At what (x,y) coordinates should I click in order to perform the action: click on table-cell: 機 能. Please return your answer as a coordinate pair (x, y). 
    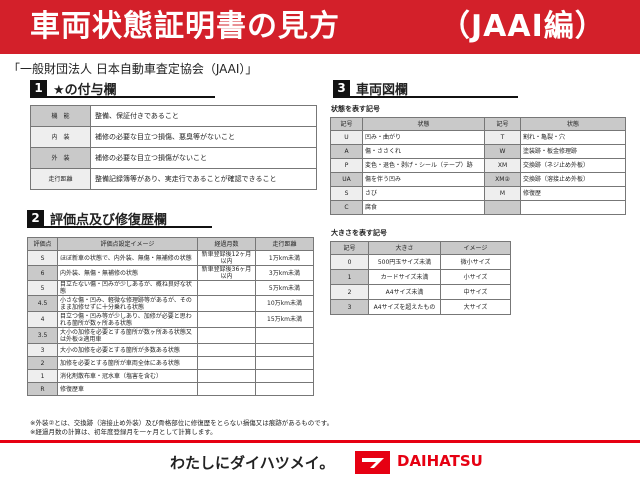
    Looking at the image, I should click on (60, 116).